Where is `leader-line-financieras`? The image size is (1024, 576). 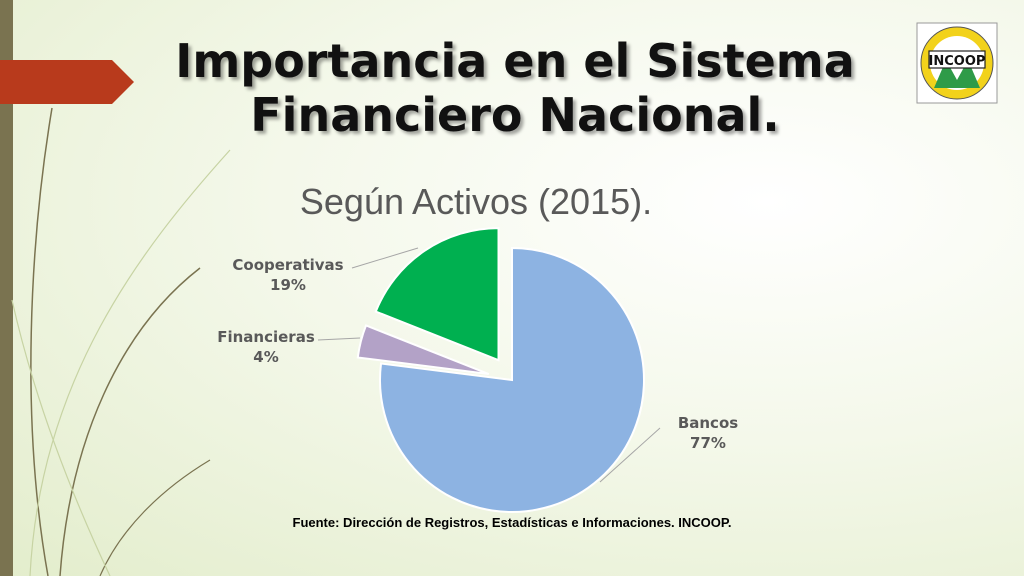
leader-line-financieras is located at coordinates (339, 339).